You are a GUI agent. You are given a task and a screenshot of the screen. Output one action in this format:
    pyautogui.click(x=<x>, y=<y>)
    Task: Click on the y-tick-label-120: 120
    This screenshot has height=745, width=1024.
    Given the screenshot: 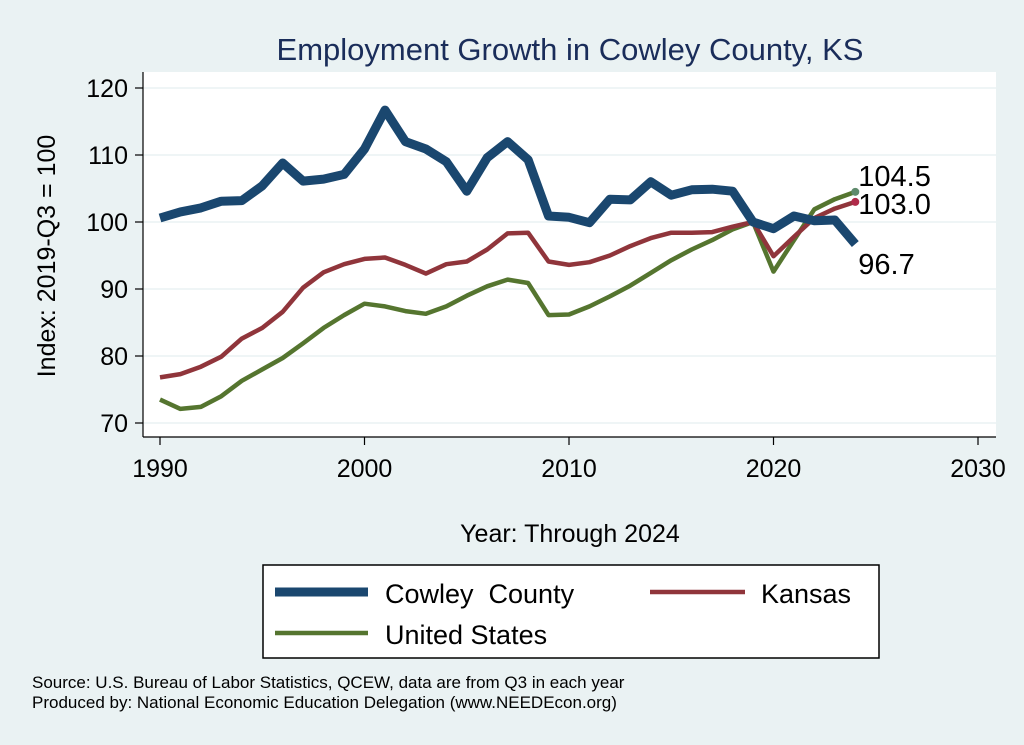 What is the action you would take?
    pyautogui.click(x=107, y=89)
    